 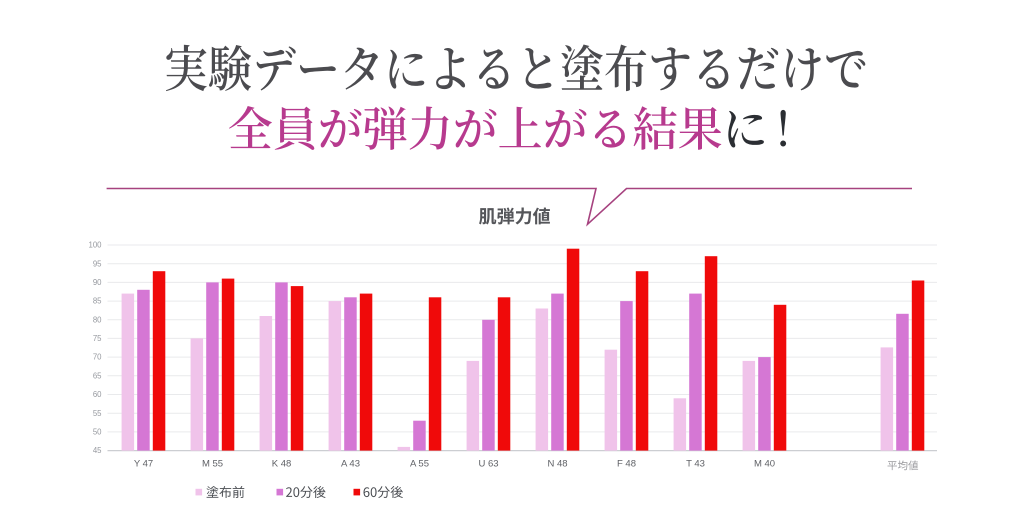 I want to click on svg-text: 90, so click(x=97, y=282).